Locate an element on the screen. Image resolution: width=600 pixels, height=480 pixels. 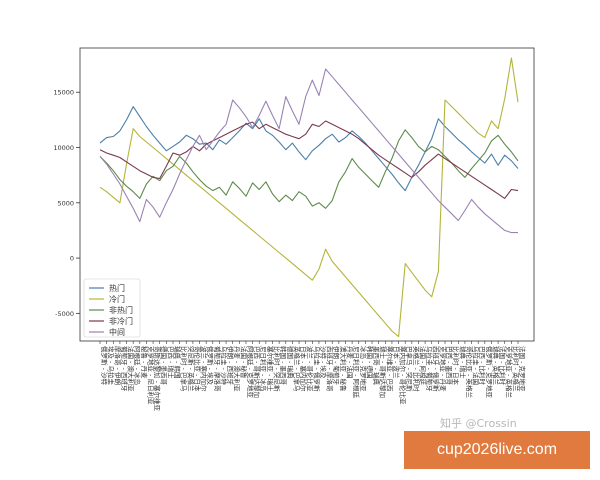
x-tick-label: 沙特 - 埃及 is located at coordinates (323, 362).